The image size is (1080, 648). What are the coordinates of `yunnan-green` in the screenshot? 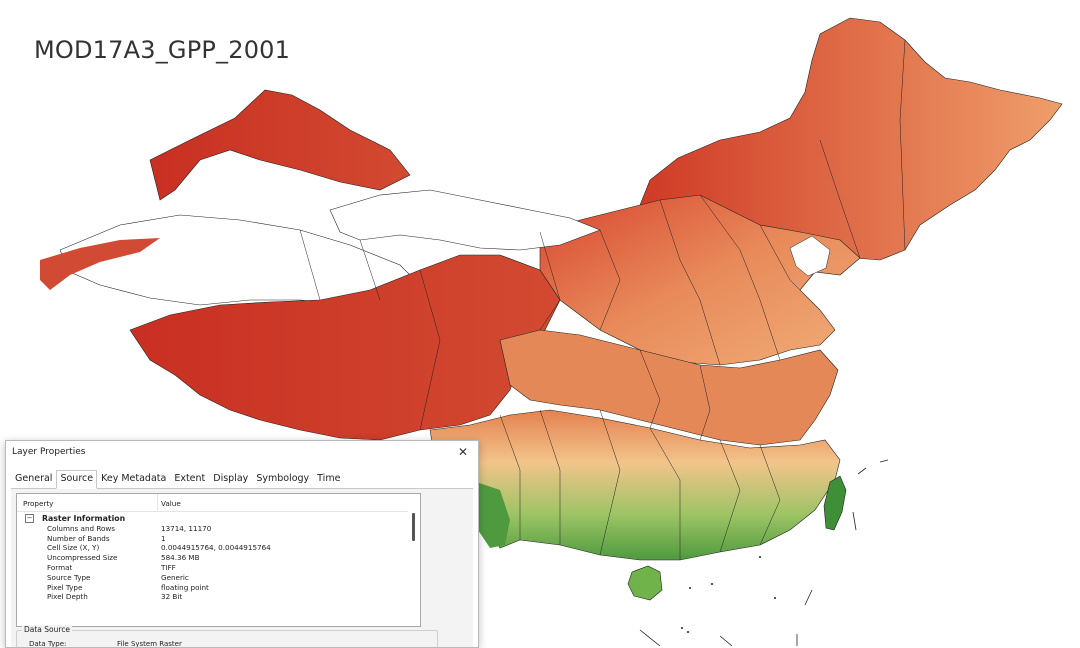 It's located at (490, 514).